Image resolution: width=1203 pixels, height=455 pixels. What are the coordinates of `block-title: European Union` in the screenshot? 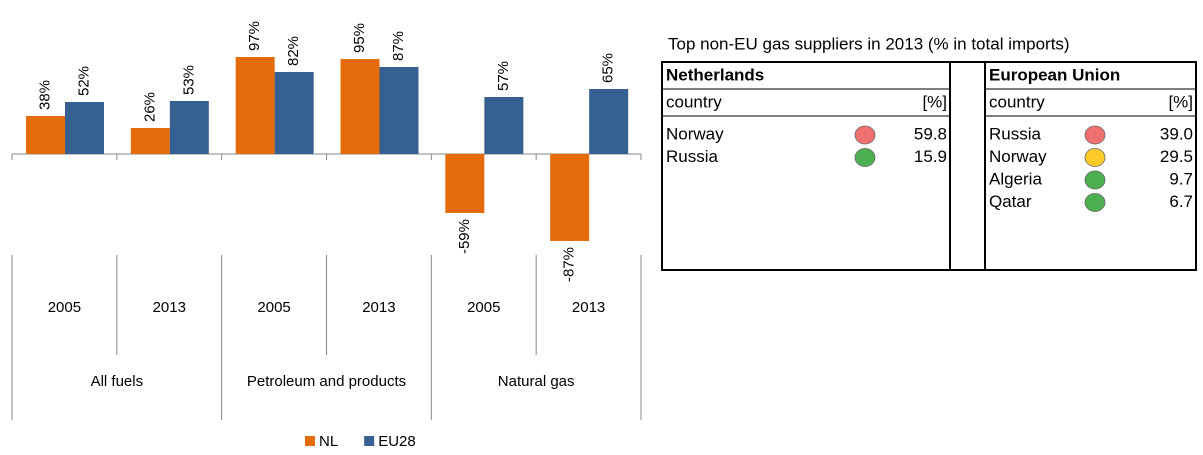 It's located at (1054, 74).